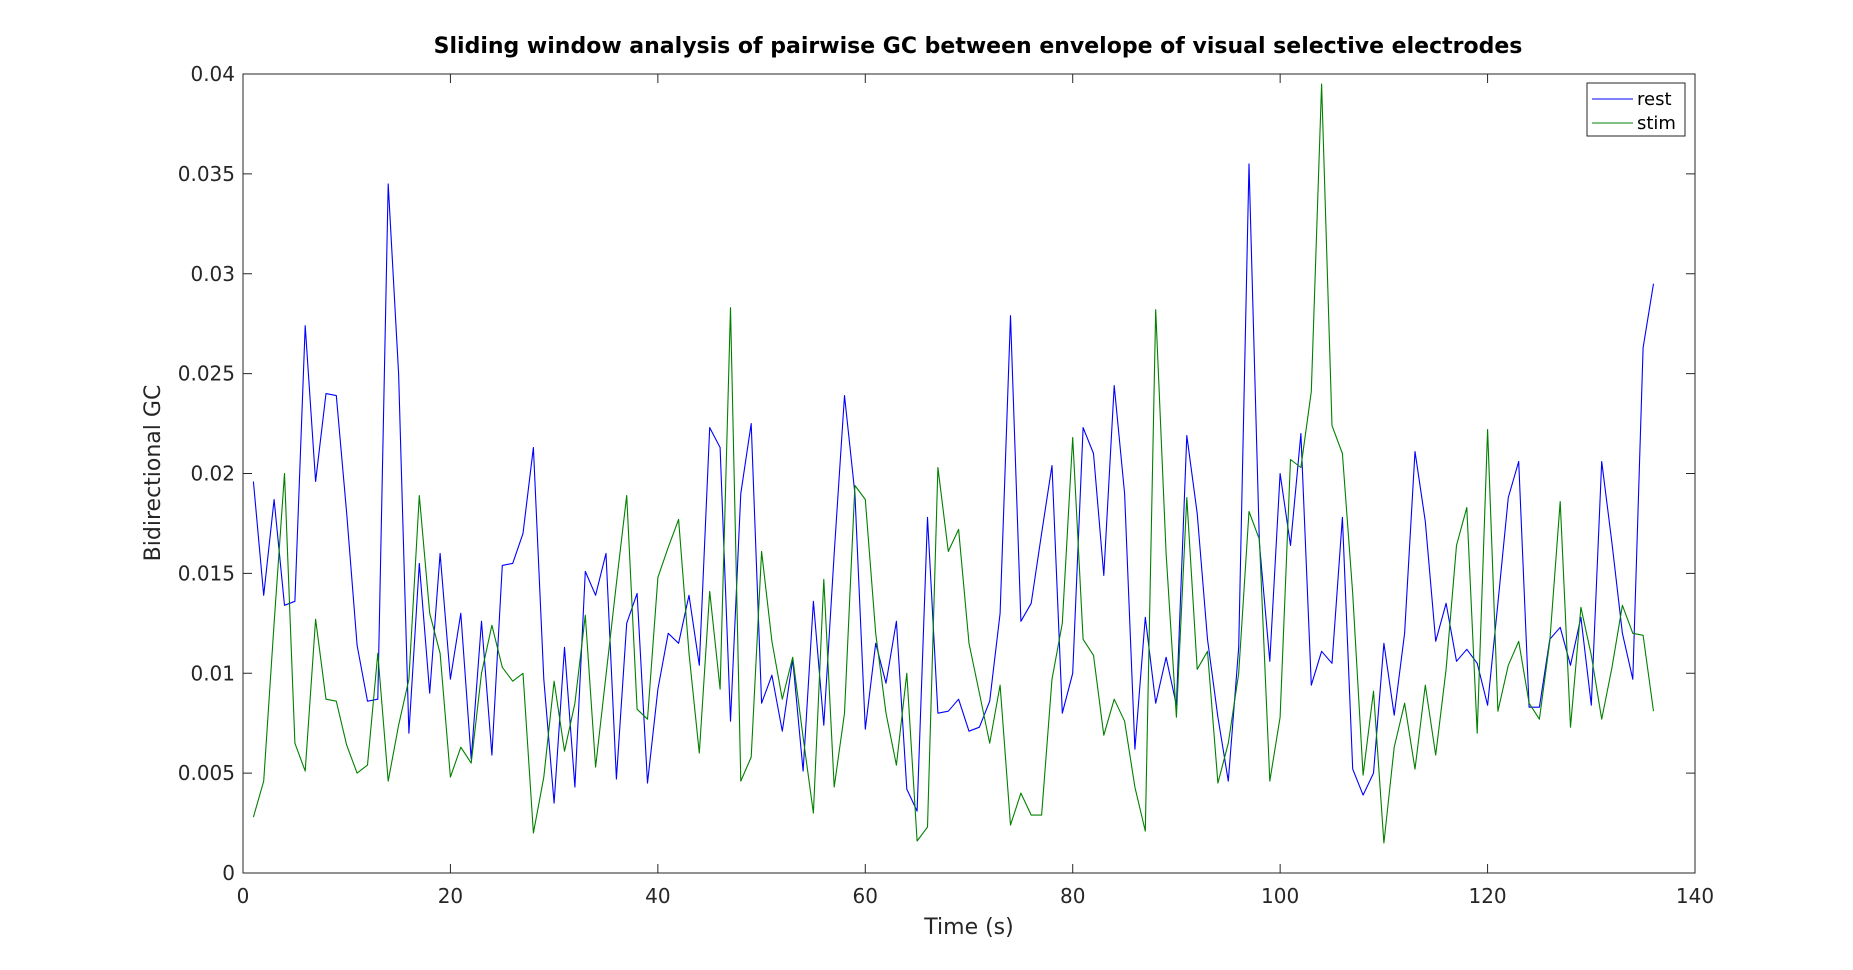  I want to click on legend-label-stim: stim, so click(1656, 123).